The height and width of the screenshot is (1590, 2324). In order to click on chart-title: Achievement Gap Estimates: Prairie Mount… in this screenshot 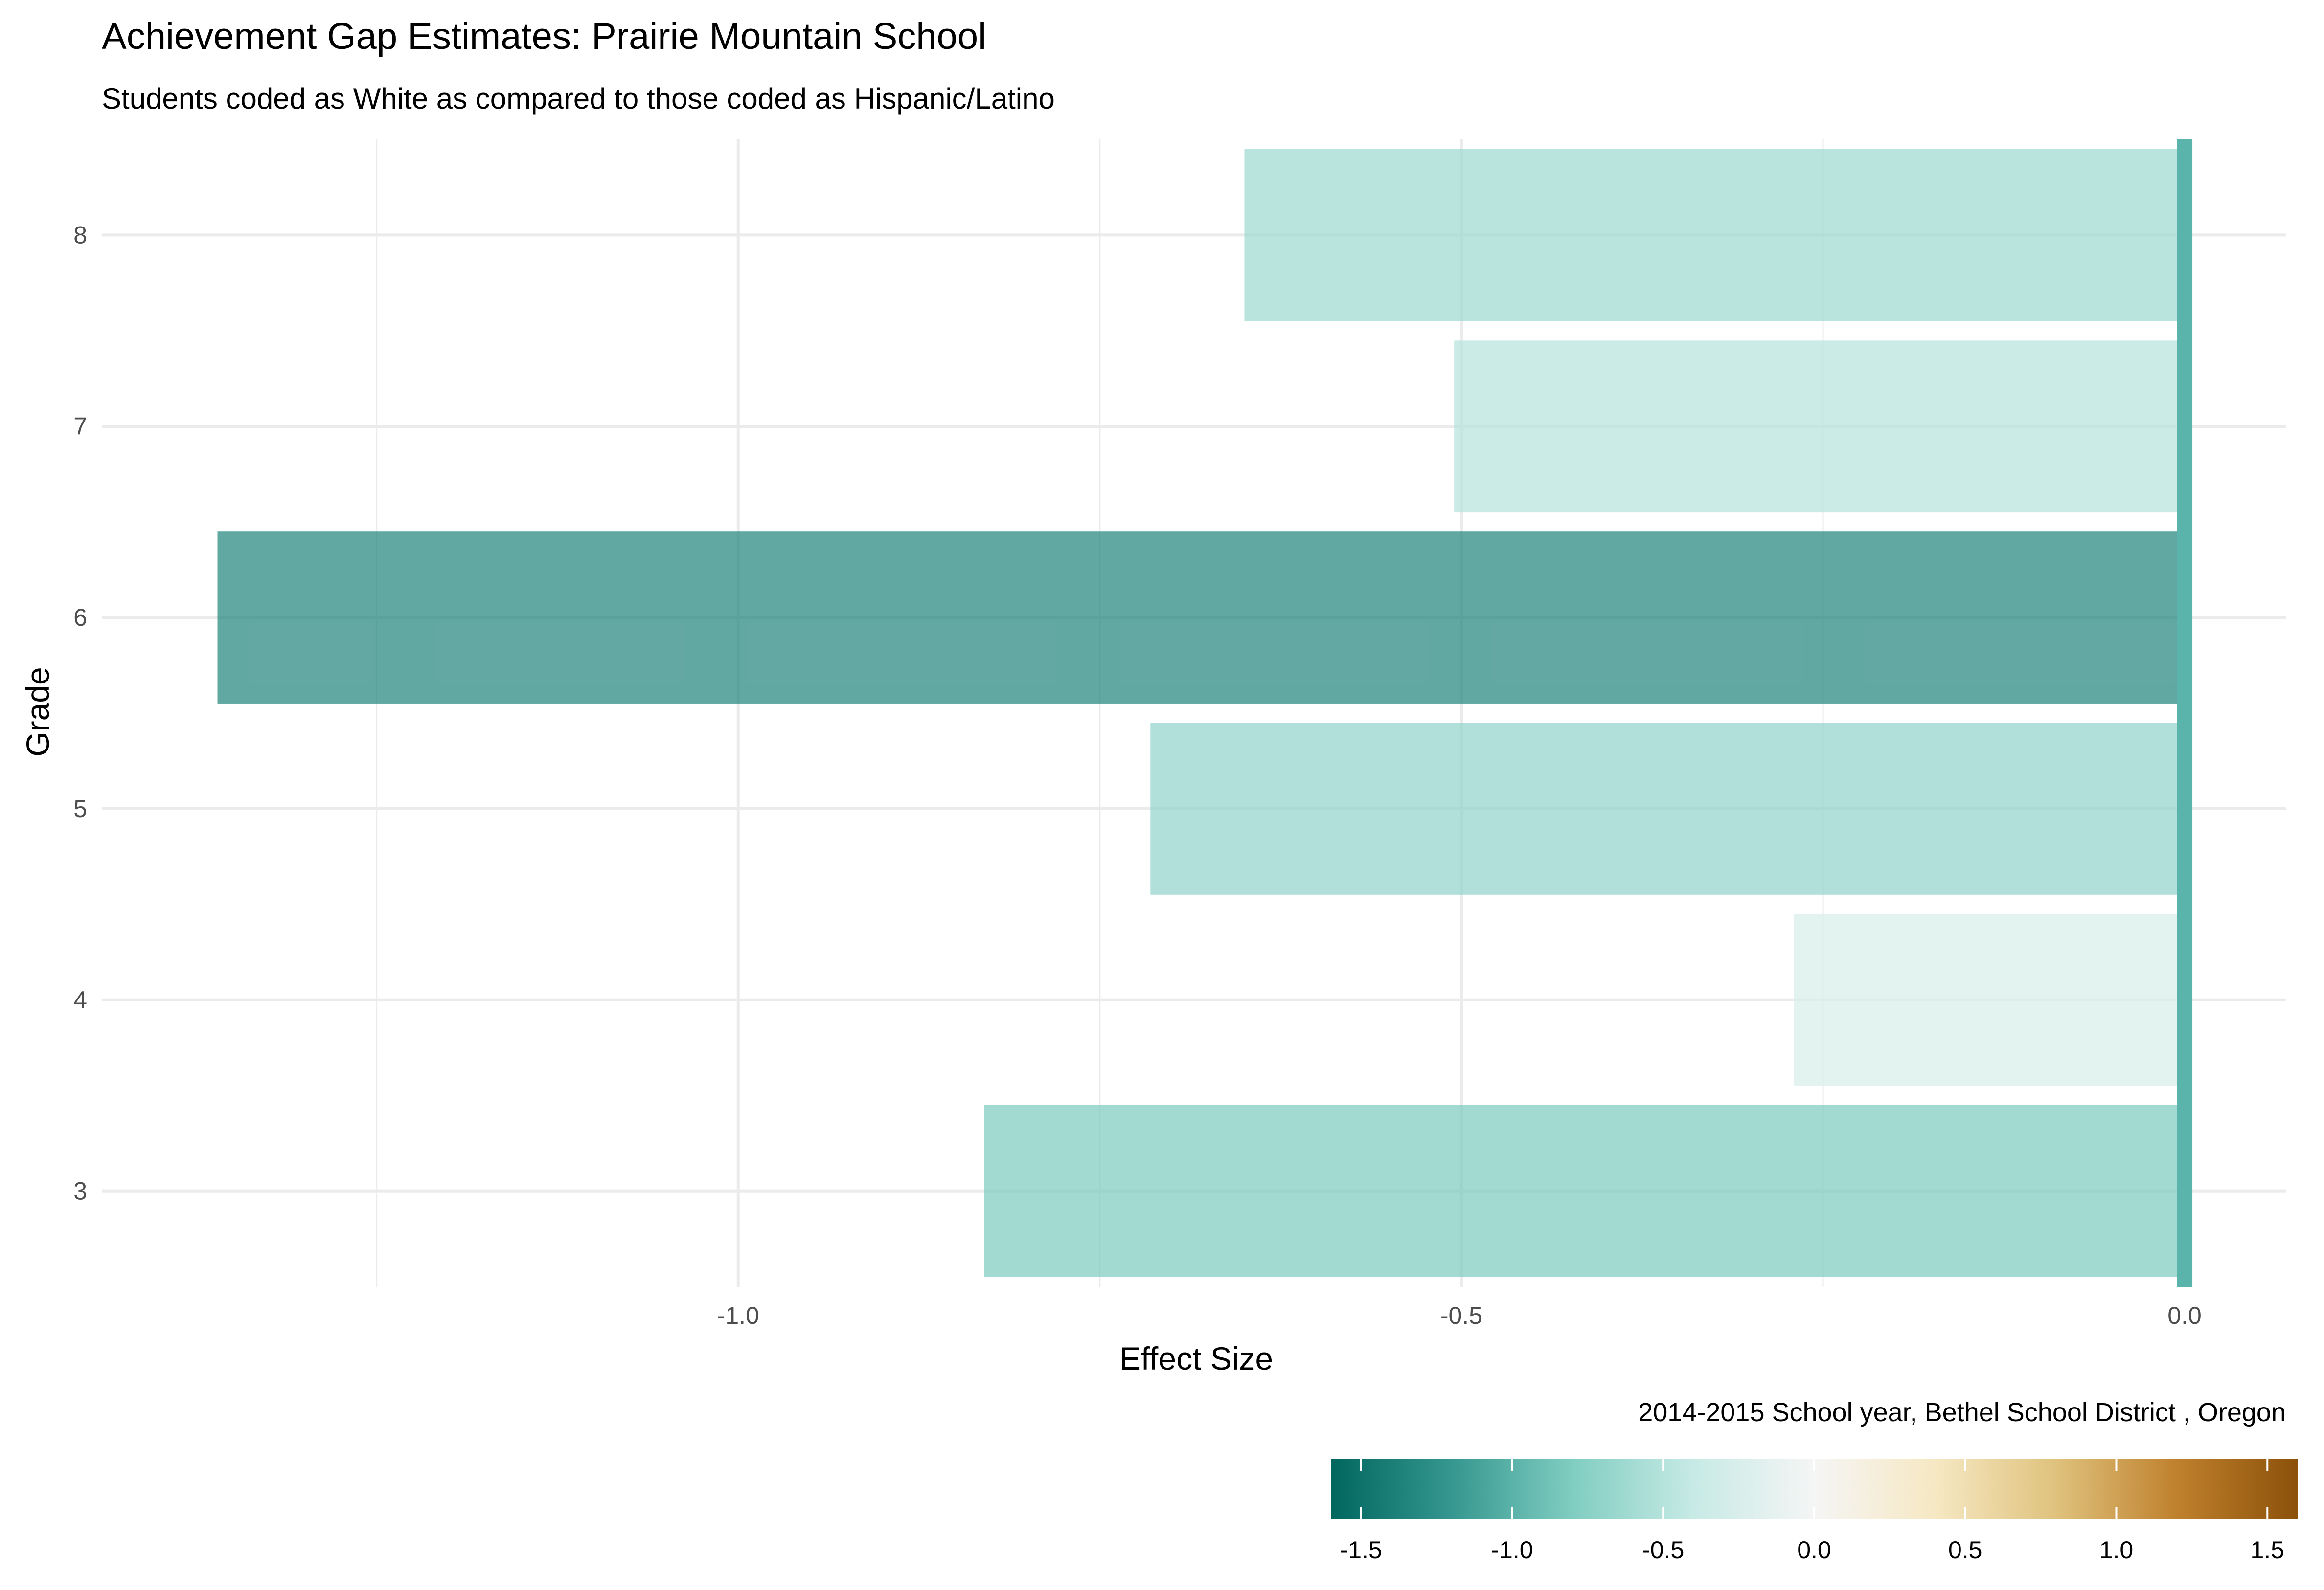, I will do `click(544, 36)`.